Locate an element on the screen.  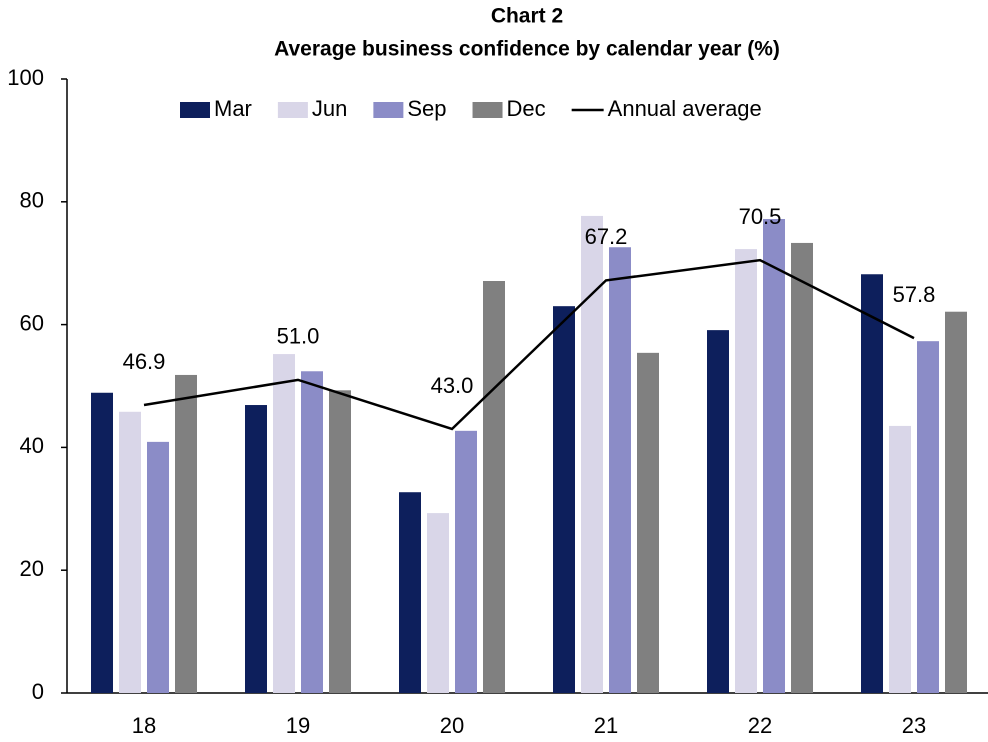
legend-label: Annual average is located at coordinates (685, 108).